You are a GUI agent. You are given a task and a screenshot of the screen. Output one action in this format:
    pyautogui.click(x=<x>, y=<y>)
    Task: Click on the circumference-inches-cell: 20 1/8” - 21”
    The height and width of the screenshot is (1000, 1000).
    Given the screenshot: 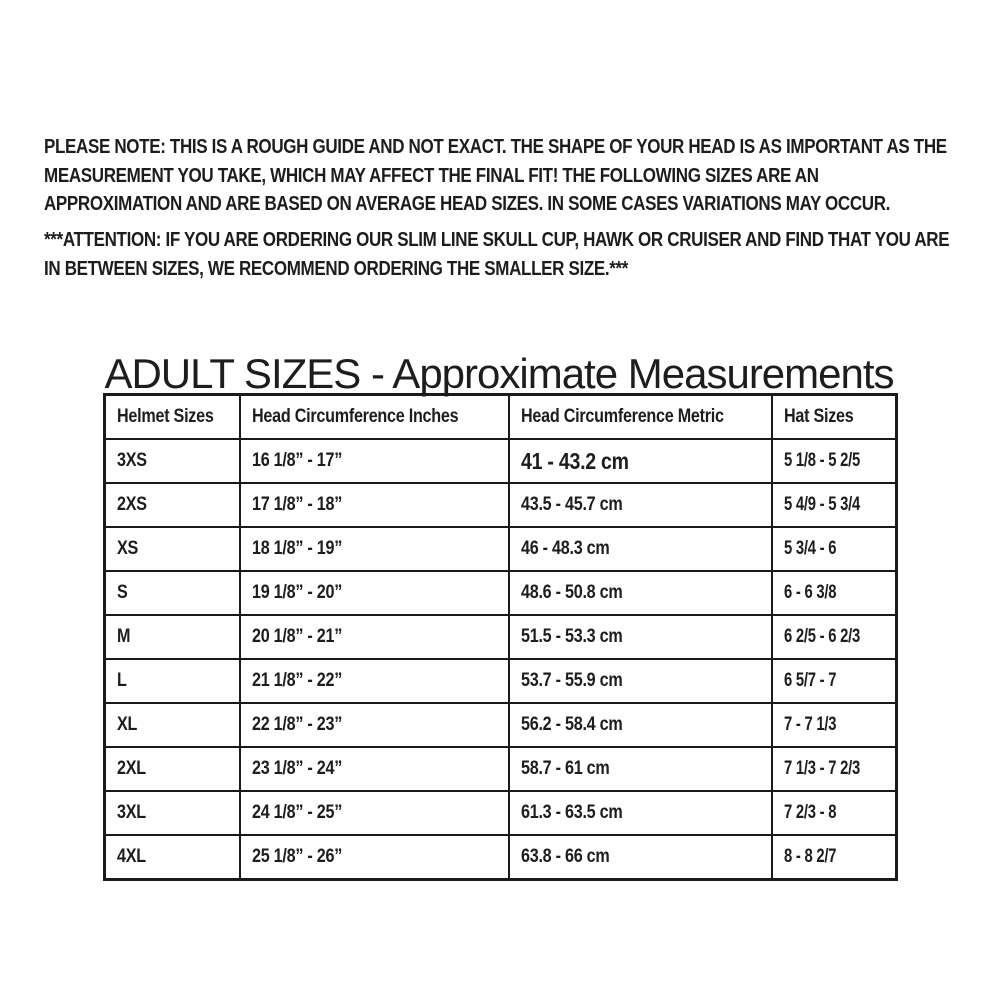 What is the action you would take?
    pyautogui.click(x=374, y=637)
    